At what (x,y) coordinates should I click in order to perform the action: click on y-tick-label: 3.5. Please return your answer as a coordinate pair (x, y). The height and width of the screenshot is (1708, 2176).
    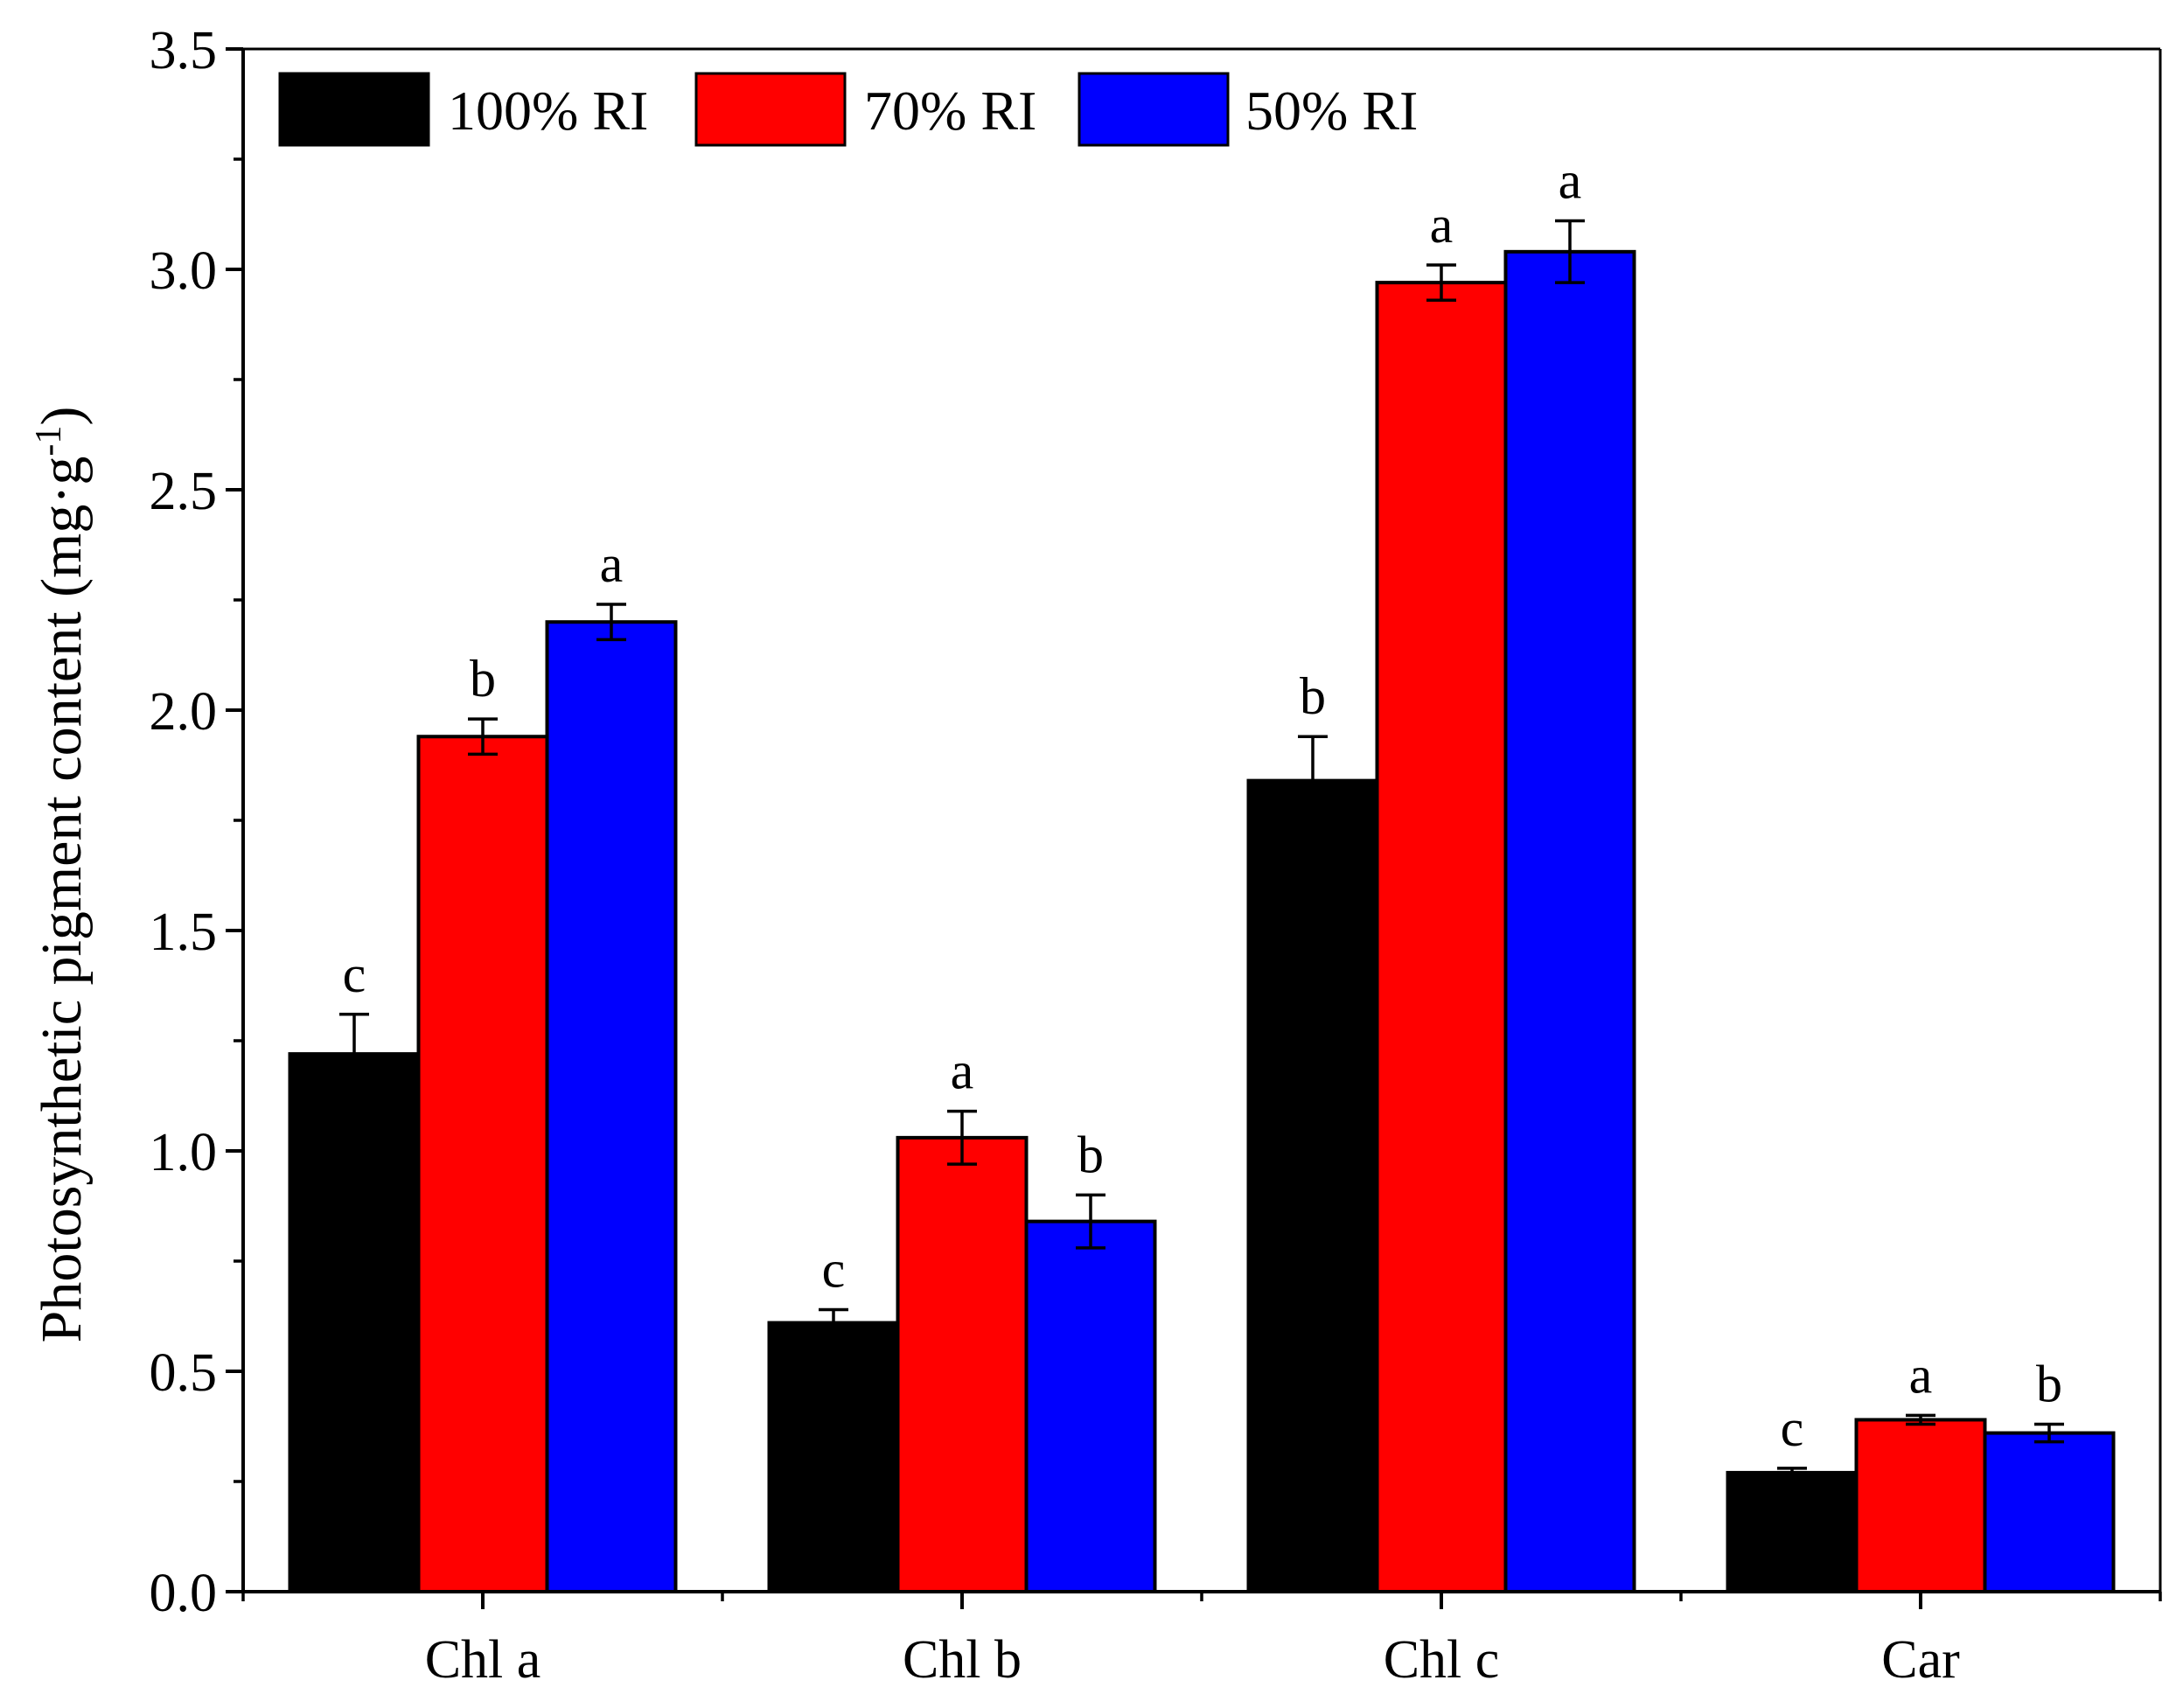
    Looking at the image, I should click on (184, 51).